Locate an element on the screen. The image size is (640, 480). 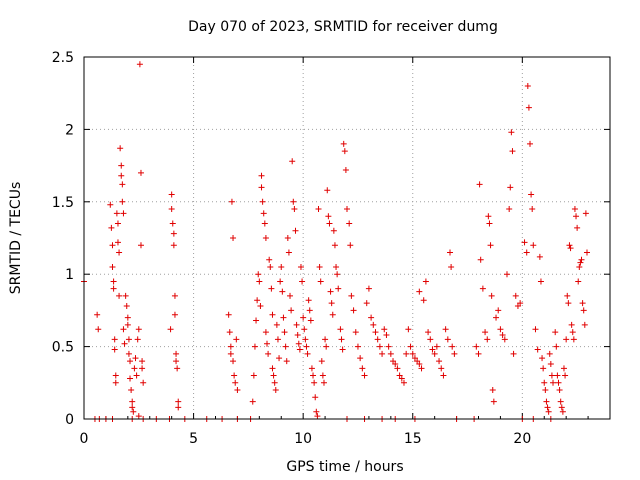
x-tick-label: 5 is located at coordinates (193, 439).